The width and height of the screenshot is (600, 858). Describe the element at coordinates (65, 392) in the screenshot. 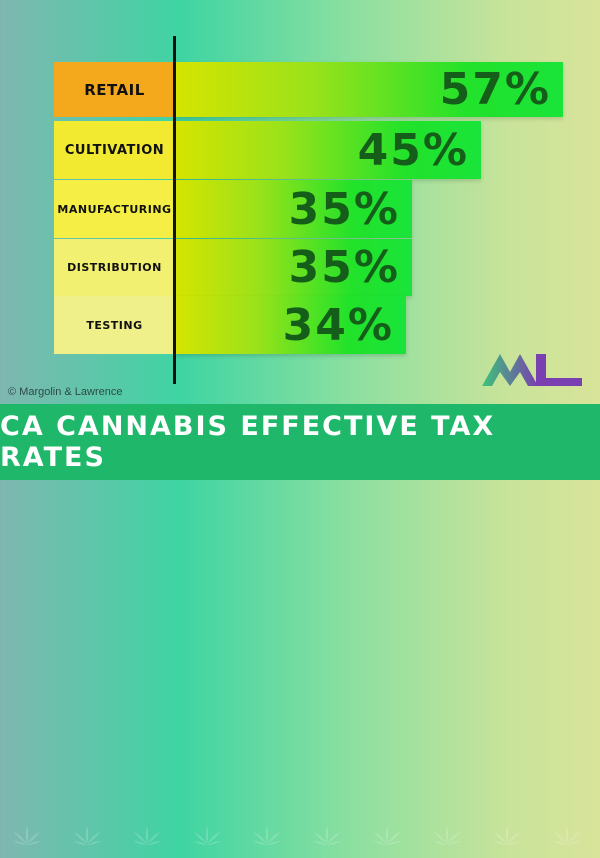

I see `copyright-credit: © Margolin & Lawrence` at that location.